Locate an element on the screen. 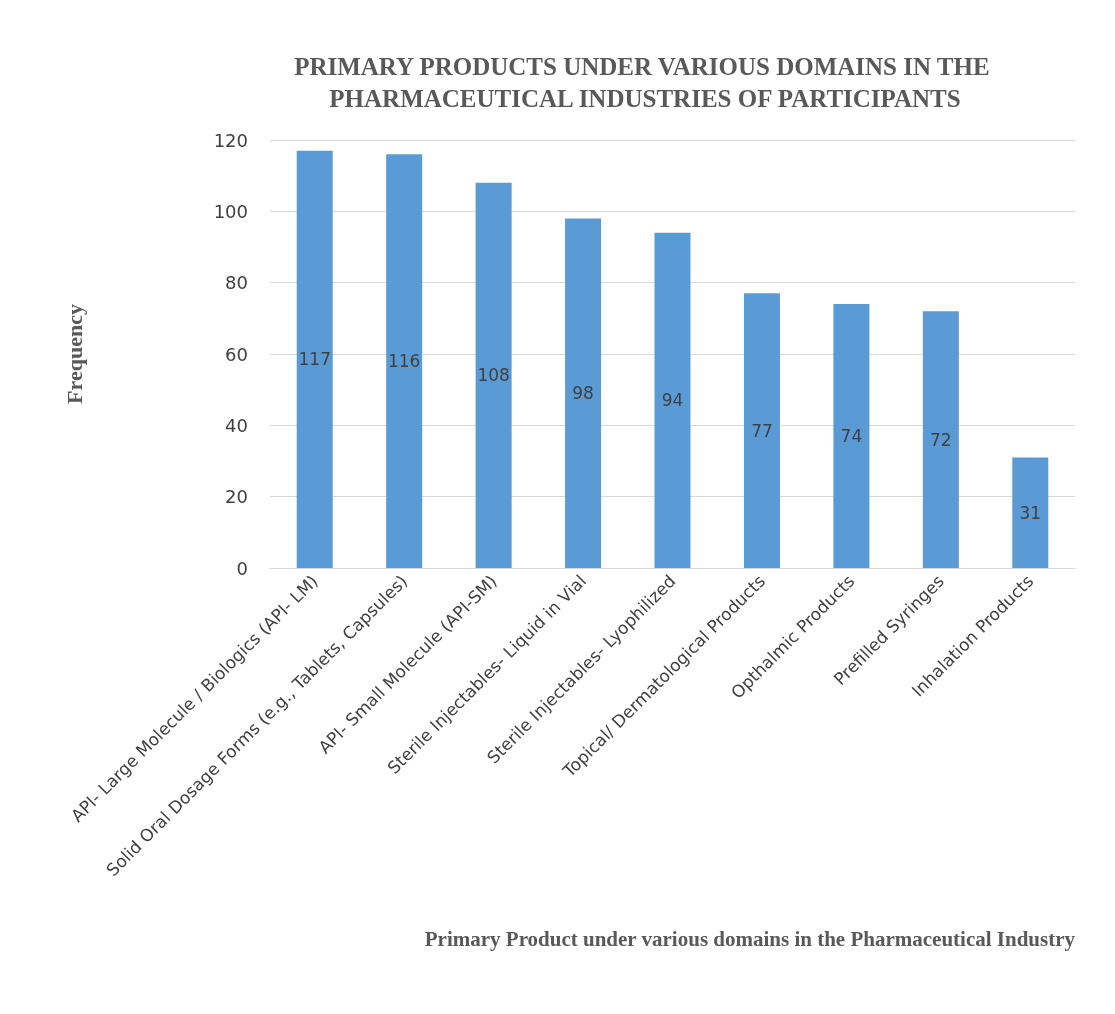 Image resolution: width=1115 pixels, height=1014 pixels. data-label: 72 is located at coordinates (941, 439).